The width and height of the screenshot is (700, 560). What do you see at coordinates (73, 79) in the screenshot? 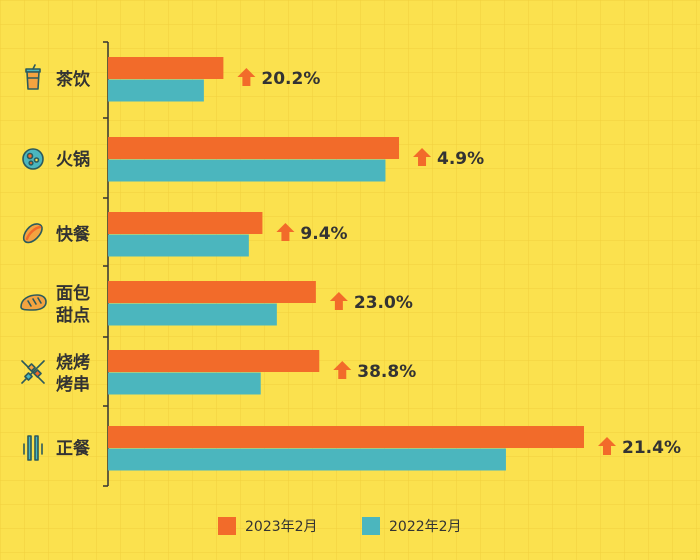
I see `category-label: 茶饮` at bounding box center [73, 79].